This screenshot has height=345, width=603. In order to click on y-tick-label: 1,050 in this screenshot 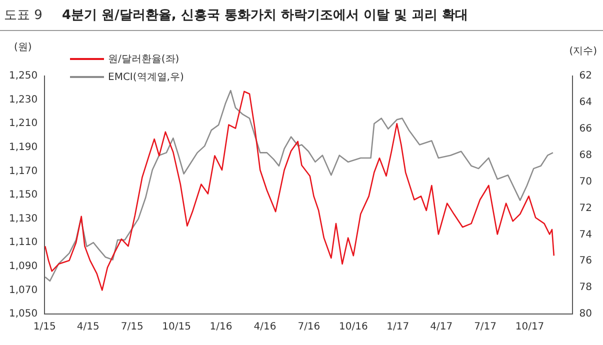, I will do `click(23, 314)`.